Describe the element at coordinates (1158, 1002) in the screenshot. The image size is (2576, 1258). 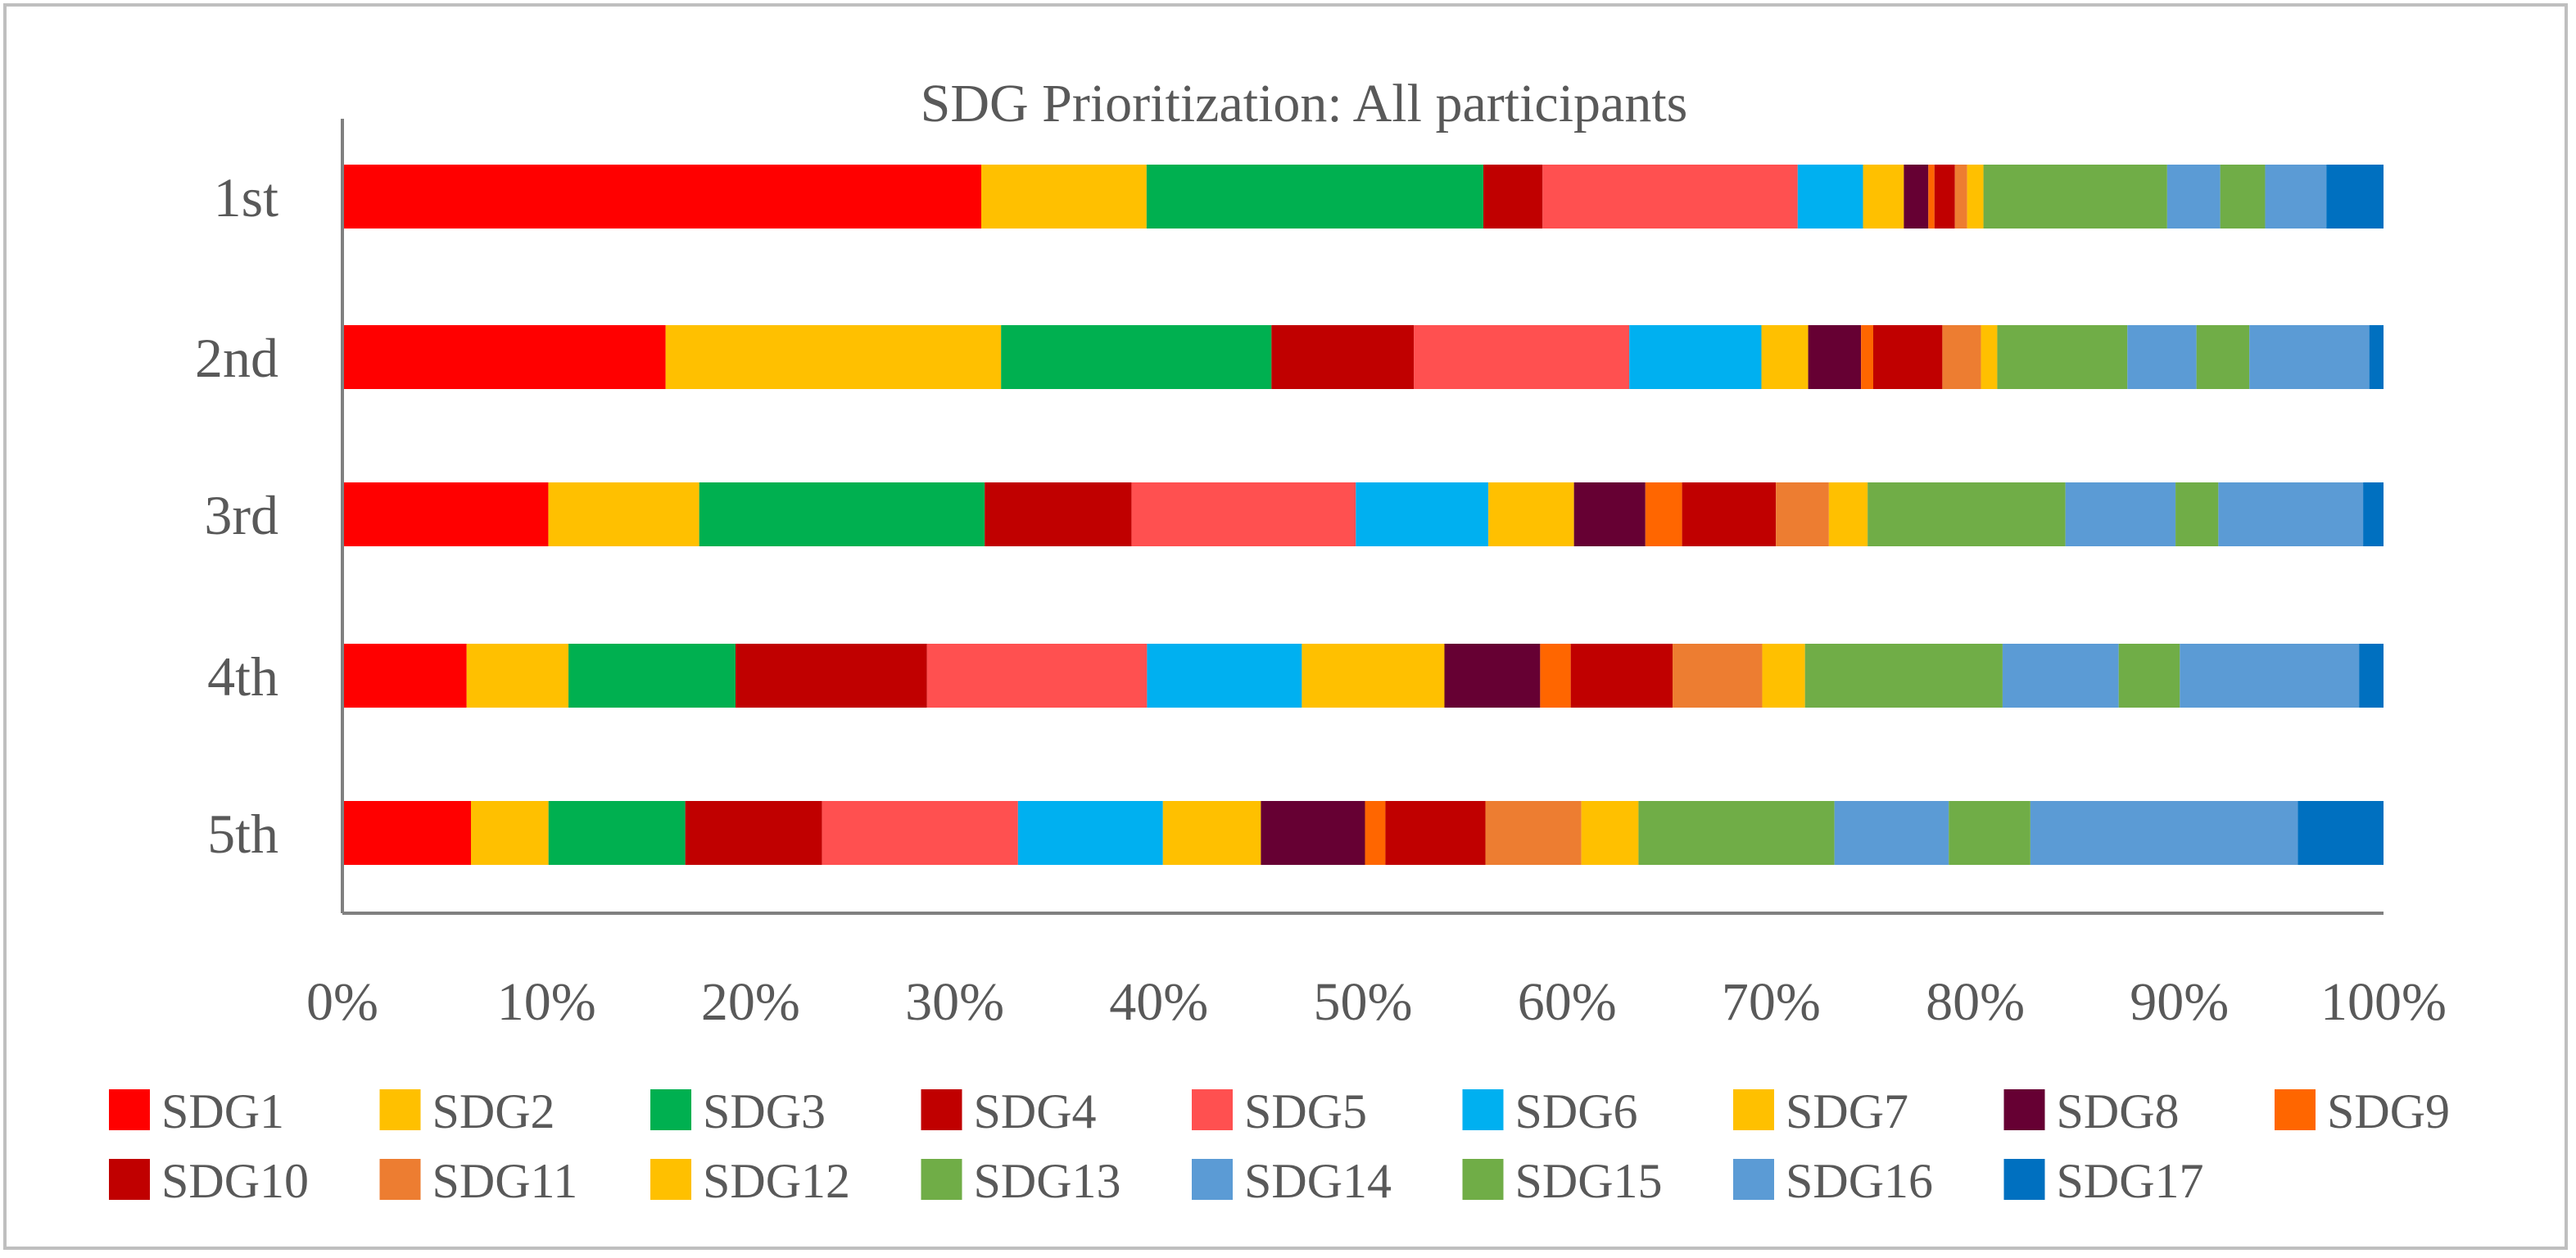
I see `x-tick-label: 40%` at that location.